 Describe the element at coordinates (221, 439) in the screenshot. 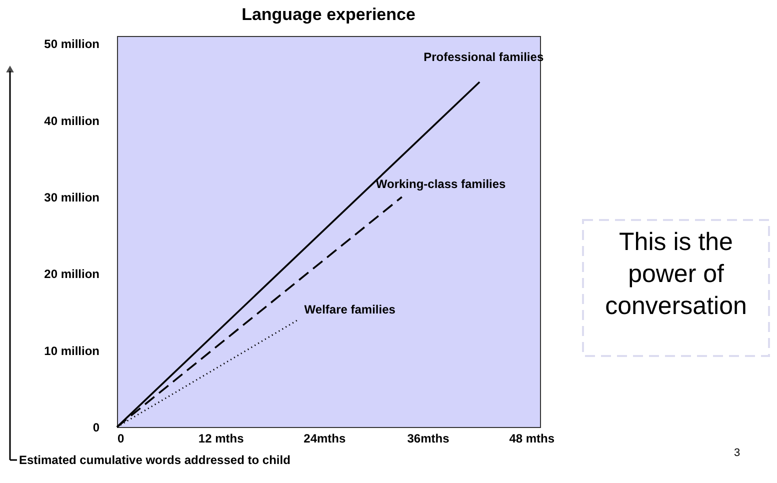

I see `x-tick-label: 12 mths` at that location.